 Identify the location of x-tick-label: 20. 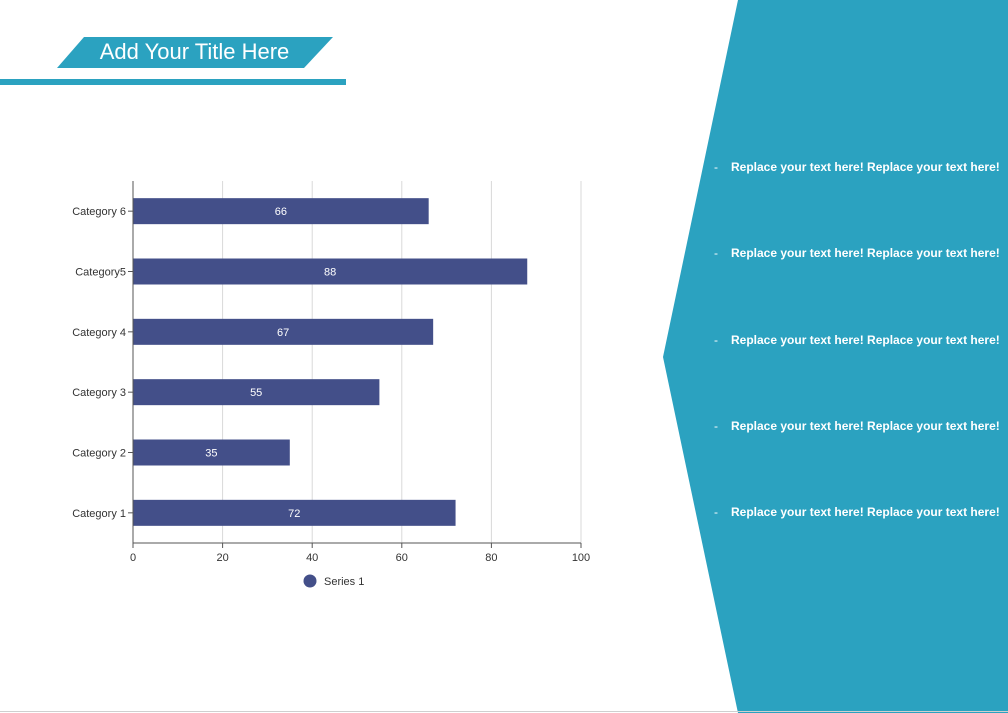
(222, 558).